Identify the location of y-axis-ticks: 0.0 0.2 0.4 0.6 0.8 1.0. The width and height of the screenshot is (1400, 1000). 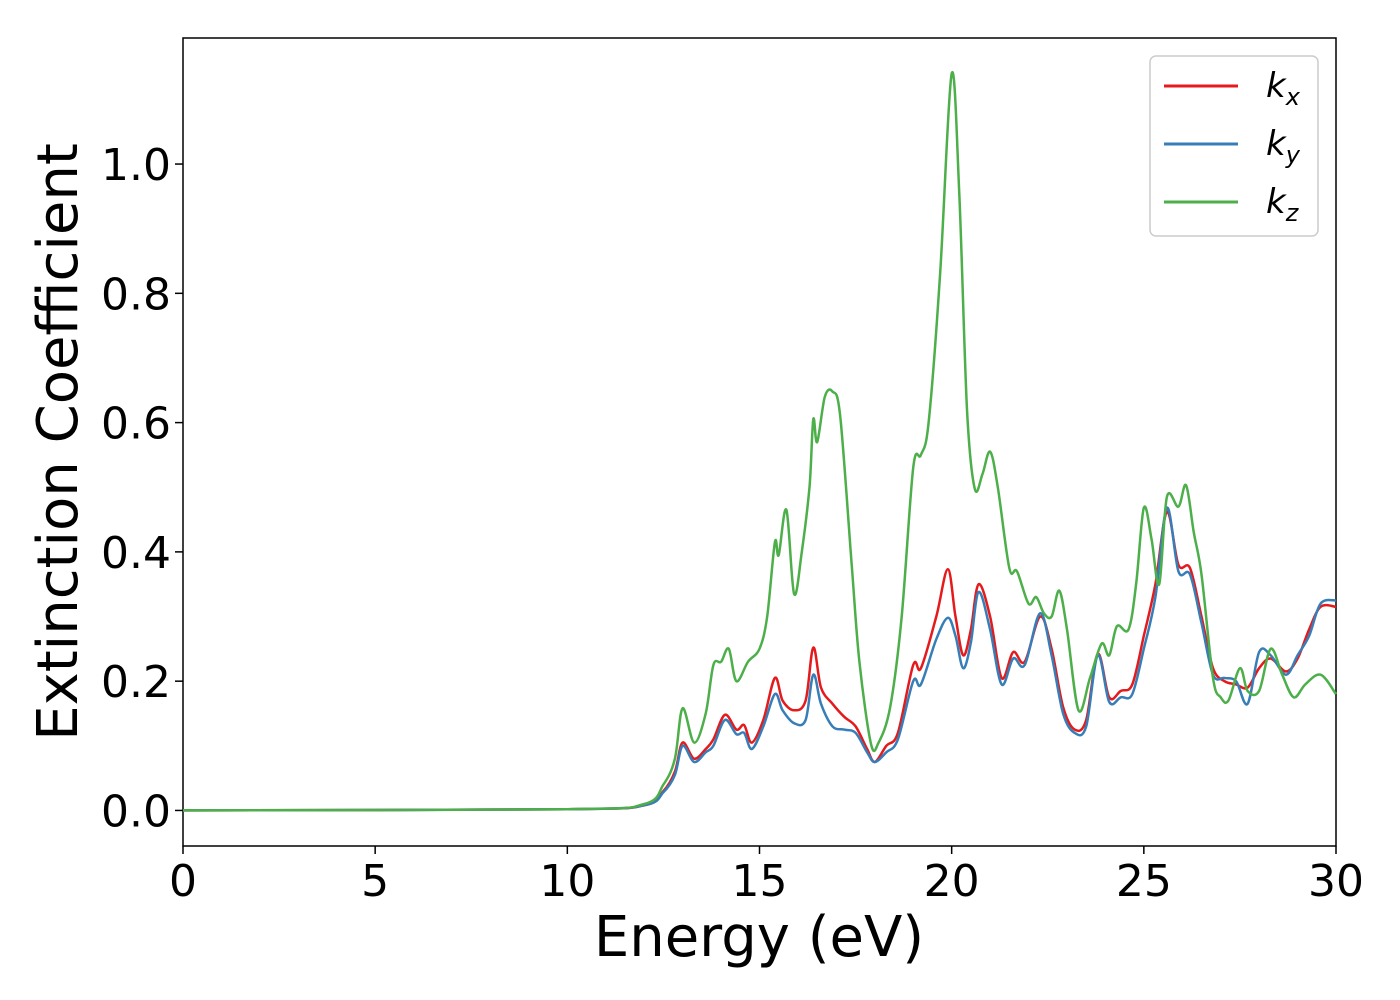
(142, 488).